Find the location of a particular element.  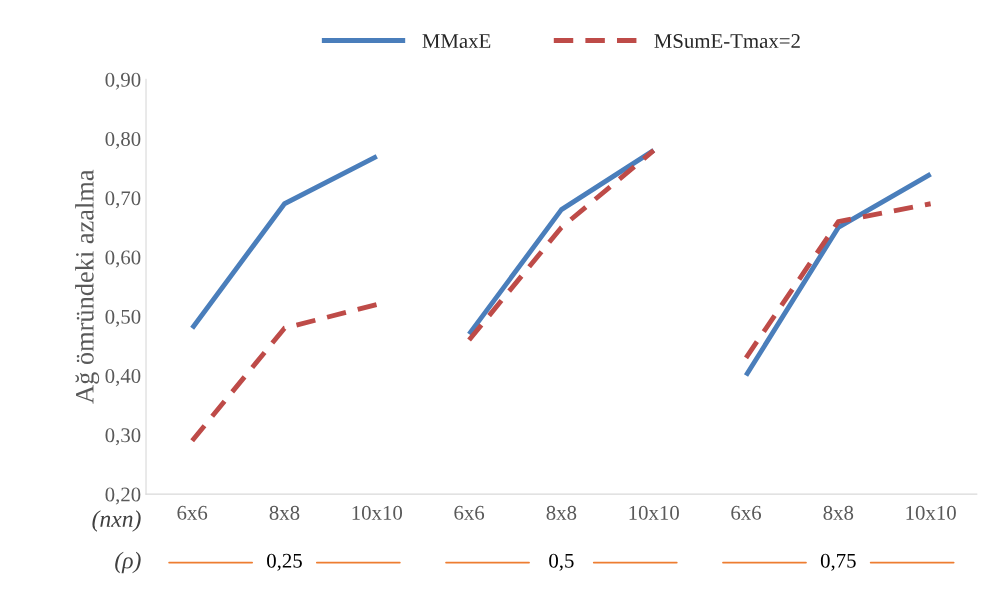

legend-label: MMaxE is located at coordinates (456, 41).